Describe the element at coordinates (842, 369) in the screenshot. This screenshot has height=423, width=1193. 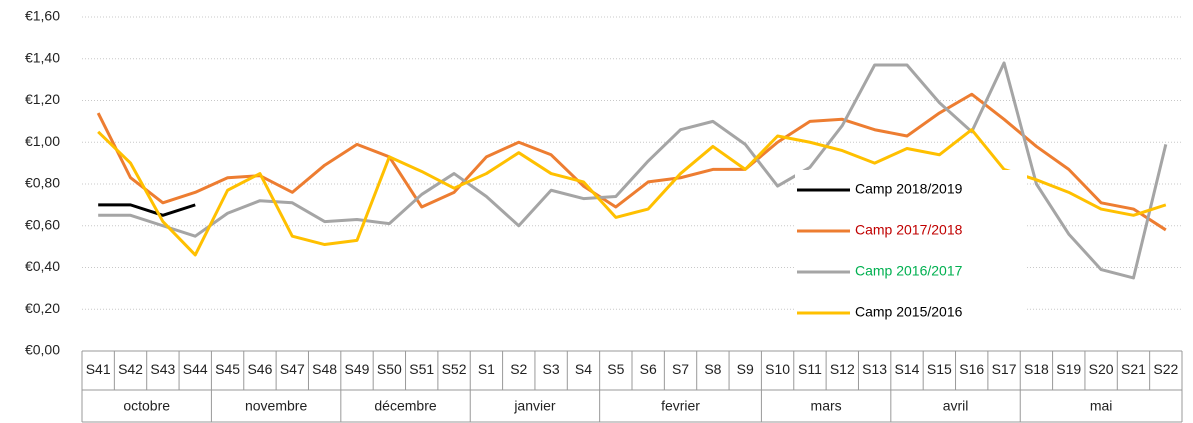
I see `x-tick-label: S12` at that location.